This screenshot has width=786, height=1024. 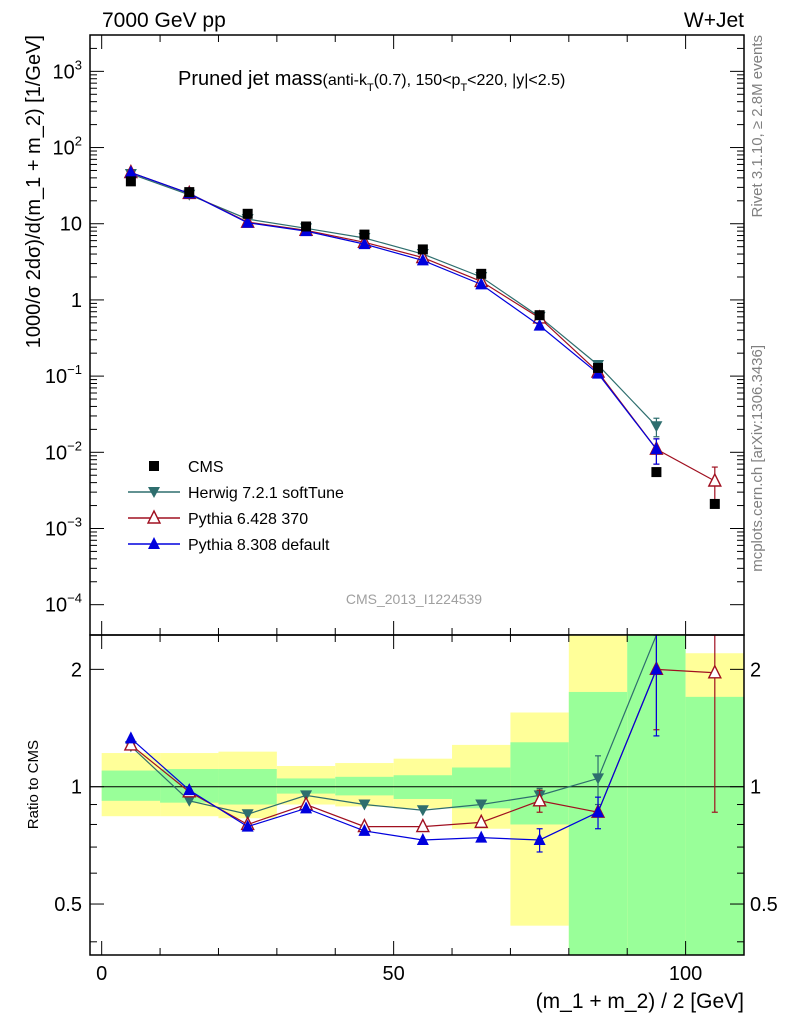 What do you see at coordinates (394, 974) in the screenshot?
I see `x-tick-label: 50` at bounding box center [394, 974].